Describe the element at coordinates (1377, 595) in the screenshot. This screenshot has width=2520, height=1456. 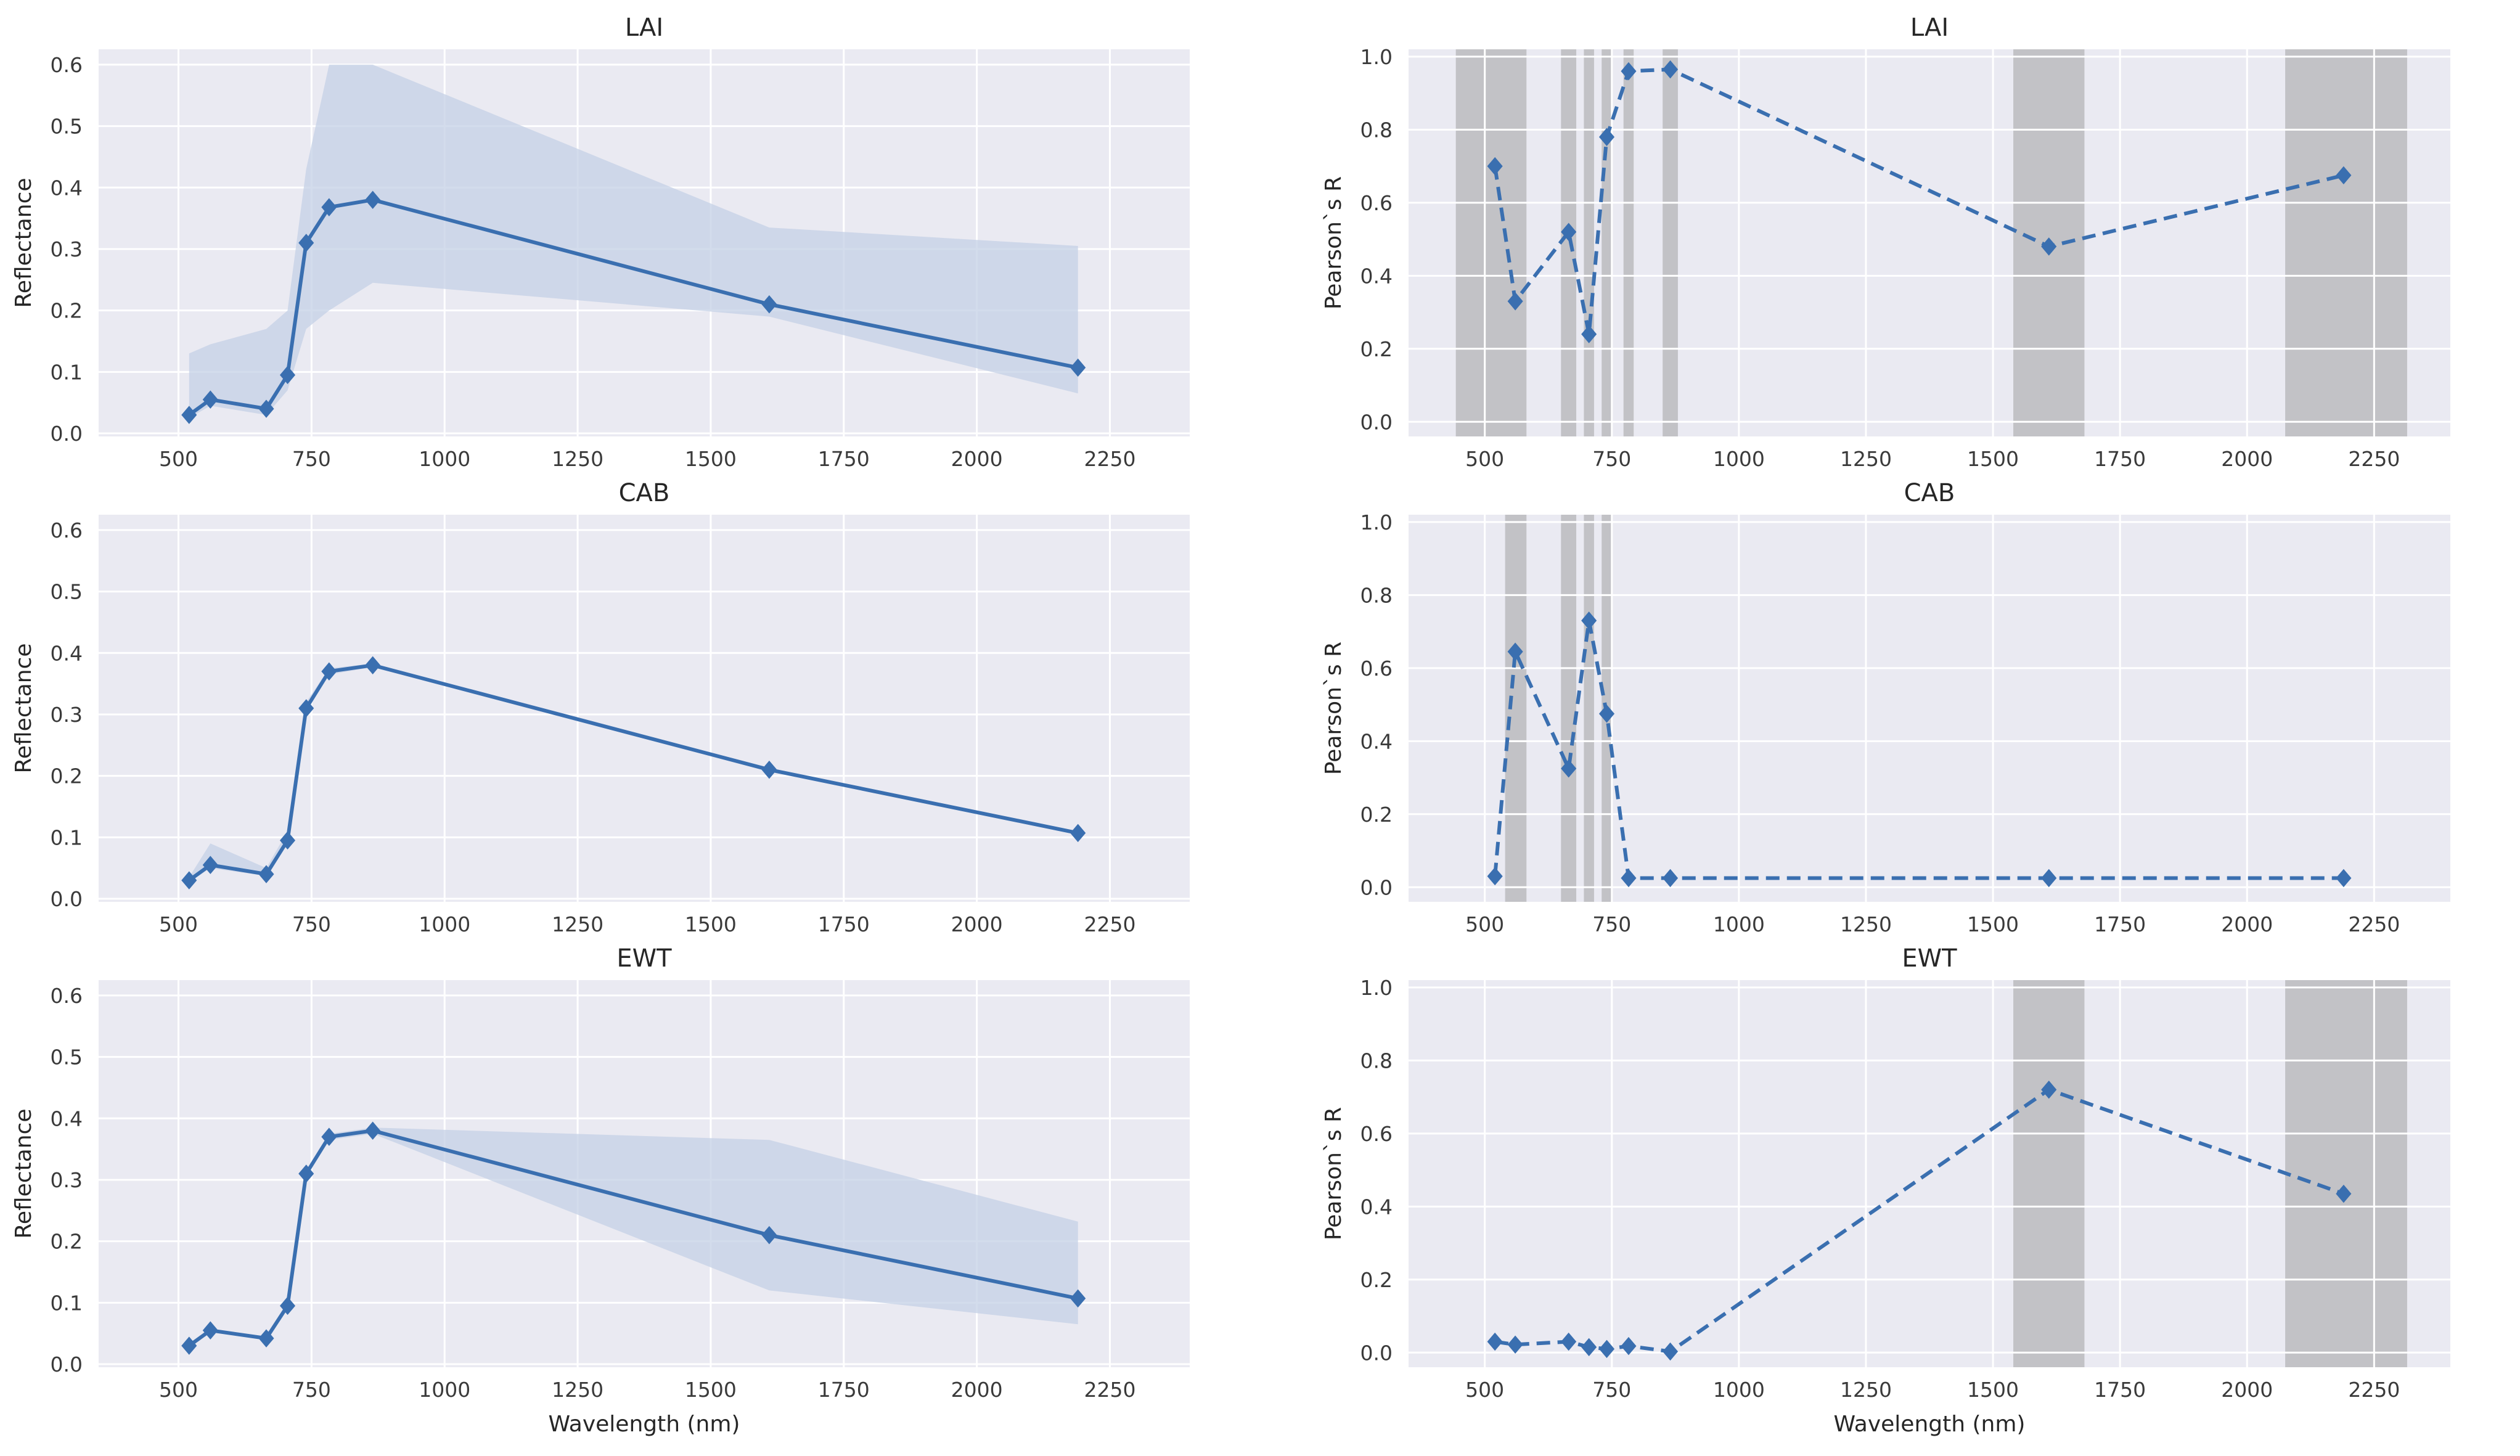
I see `y-tick-label: 0.8` at that location.